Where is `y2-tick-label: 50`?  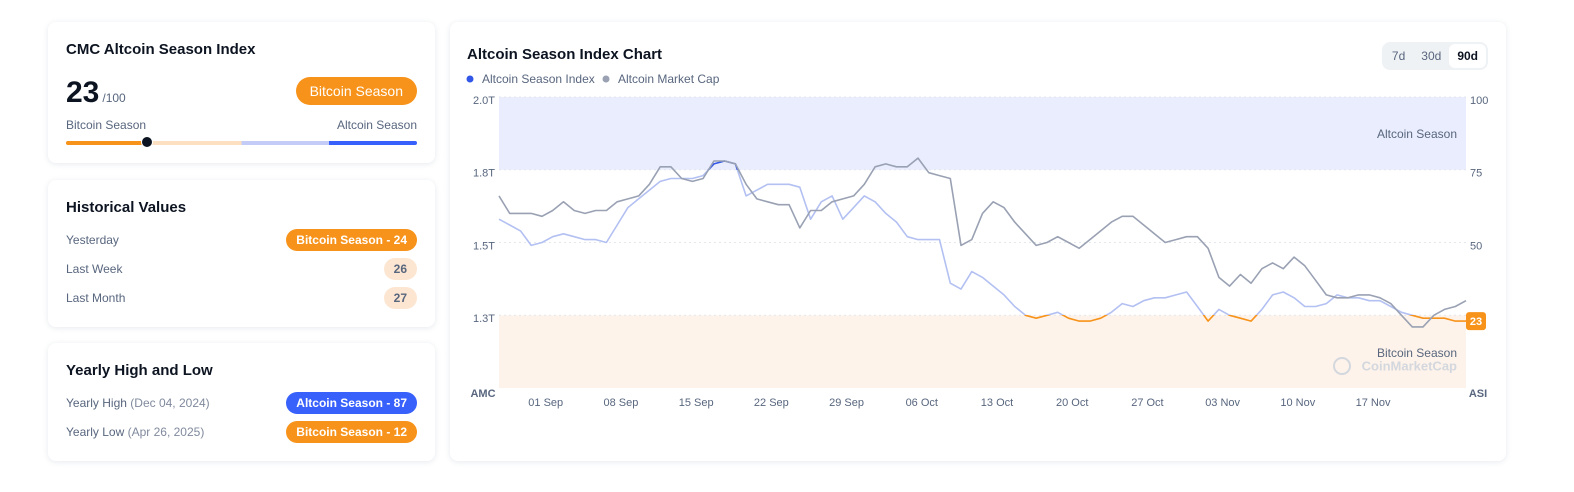 y2-tick-label: 50 is located at coordinates (1476, 246).